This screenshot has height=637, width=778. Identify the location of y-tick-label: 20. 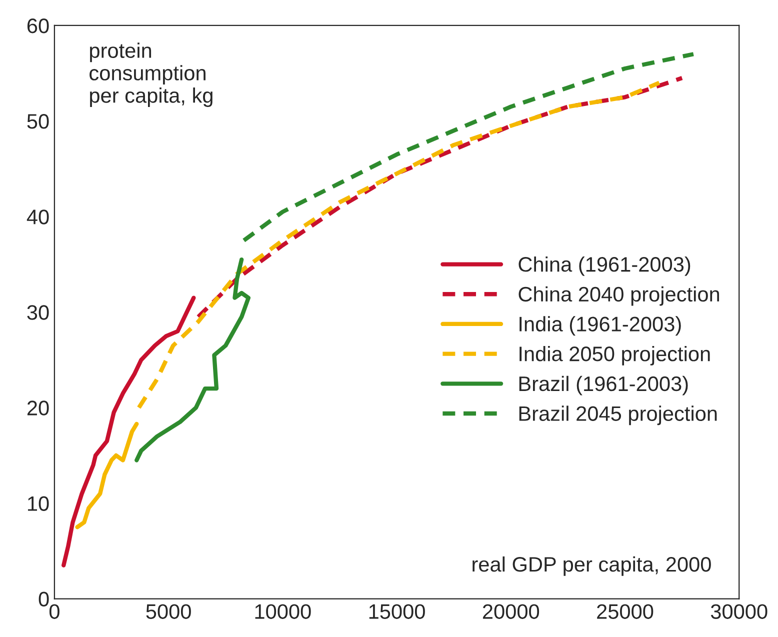
(38, 408).